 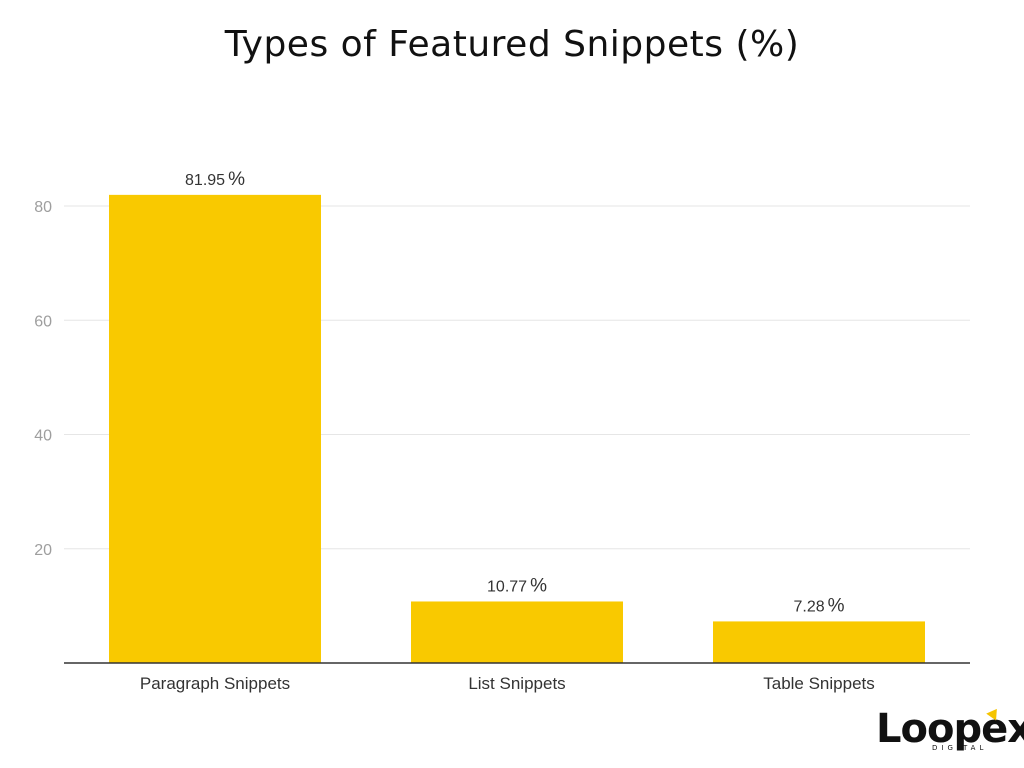 What do you see at coordinates (512, 44) in the screenshot?
I see `chart-title: Types of Featured Snippets (%)` at bounding box center [512, 44].